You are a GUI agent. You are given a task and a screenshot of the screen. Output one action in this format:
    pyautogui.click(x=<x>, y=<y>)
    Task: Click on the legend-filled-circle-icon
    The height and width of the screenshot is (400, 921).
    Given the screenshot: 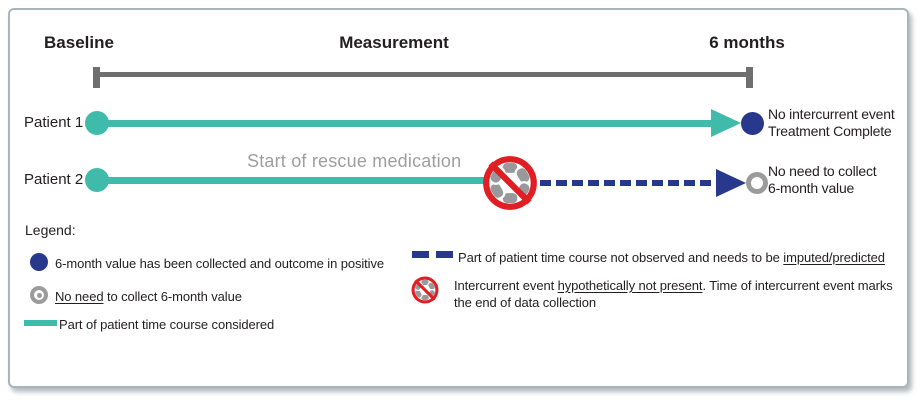 What is the action you would take?
    pyautogui.click(x=39, y=262)
    